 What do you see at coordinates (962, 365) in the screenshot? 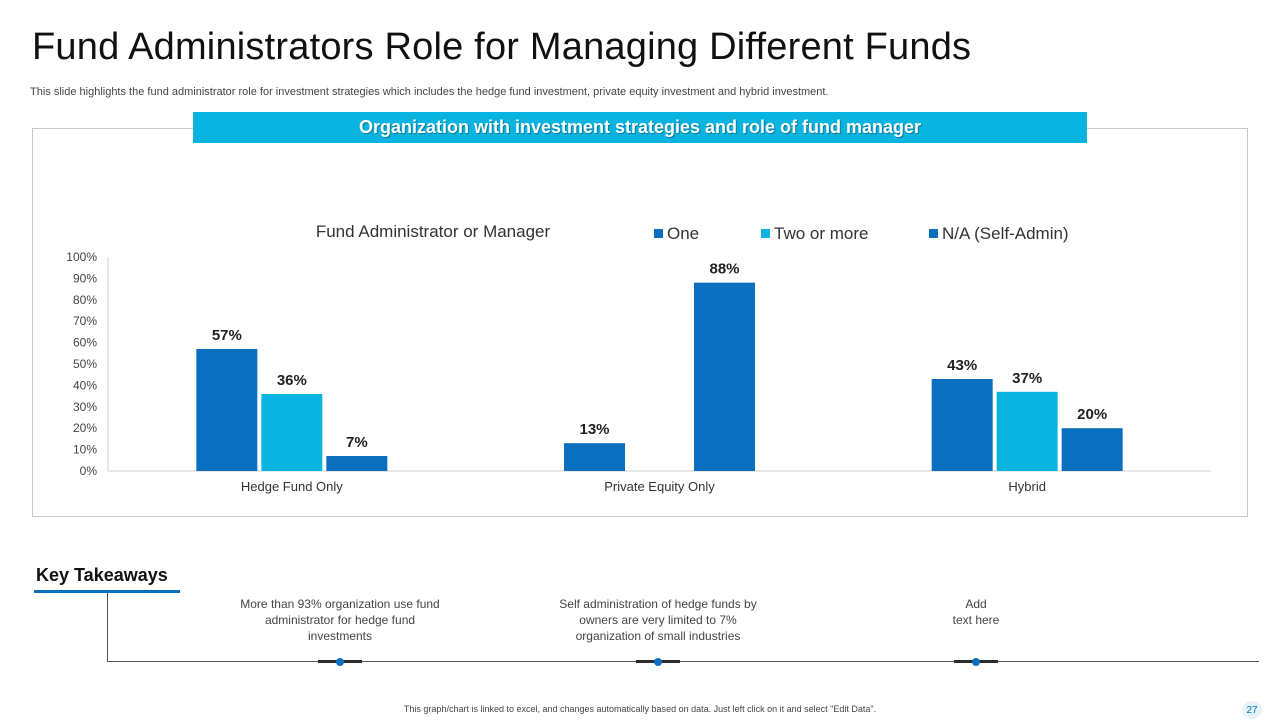
I see `data-label: 43%` at bounding box center [962, 365].